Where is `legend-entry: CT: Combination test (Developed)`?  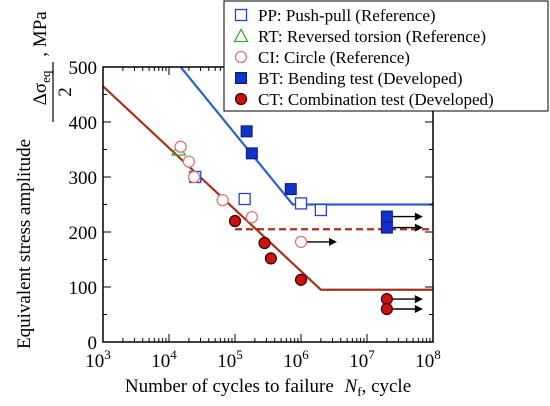
legend-entry: CT: Combination test (Developed) is located at coordinates (376, 99).